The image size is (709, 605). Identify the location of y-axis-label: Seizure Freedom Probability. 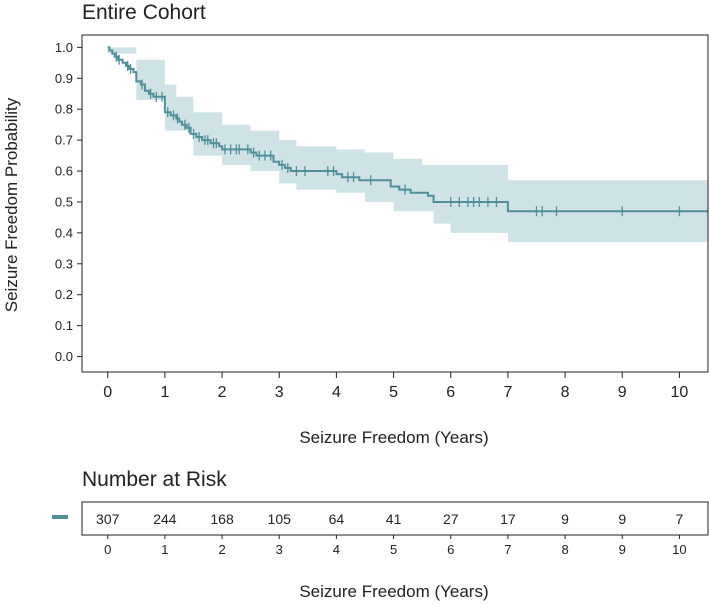
(11, 204).